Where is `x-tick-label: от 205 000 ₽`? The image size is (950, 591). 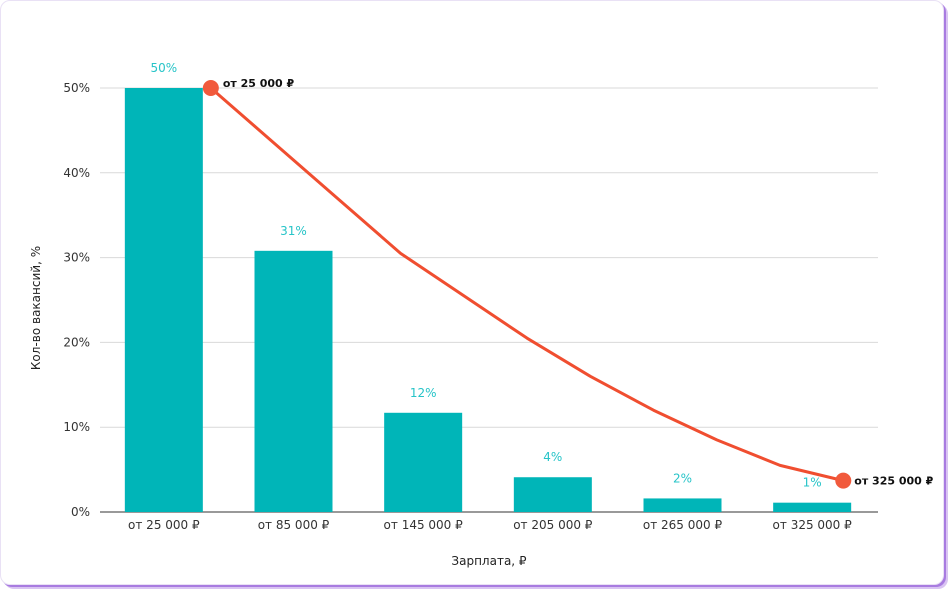
x-tick-label: от 205 000 ₽ is located at coordinates (553, 525).